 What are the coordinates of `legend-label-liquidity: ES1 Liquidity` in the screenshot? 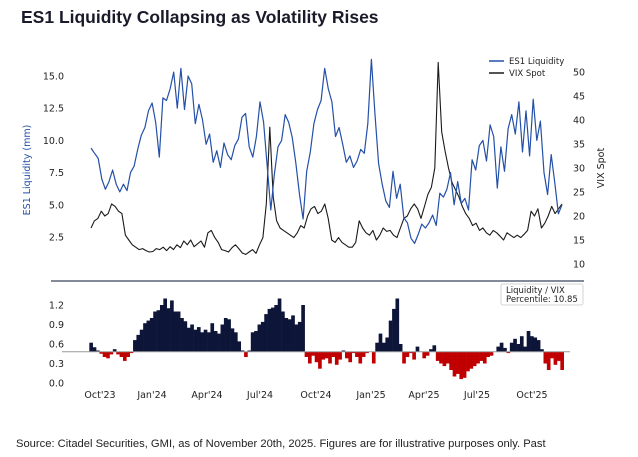 It's located at (536, 62).